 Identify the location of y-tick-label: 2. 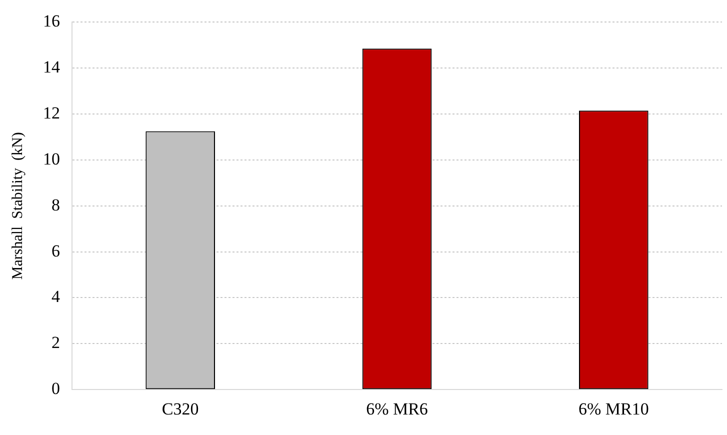
(56, 342).